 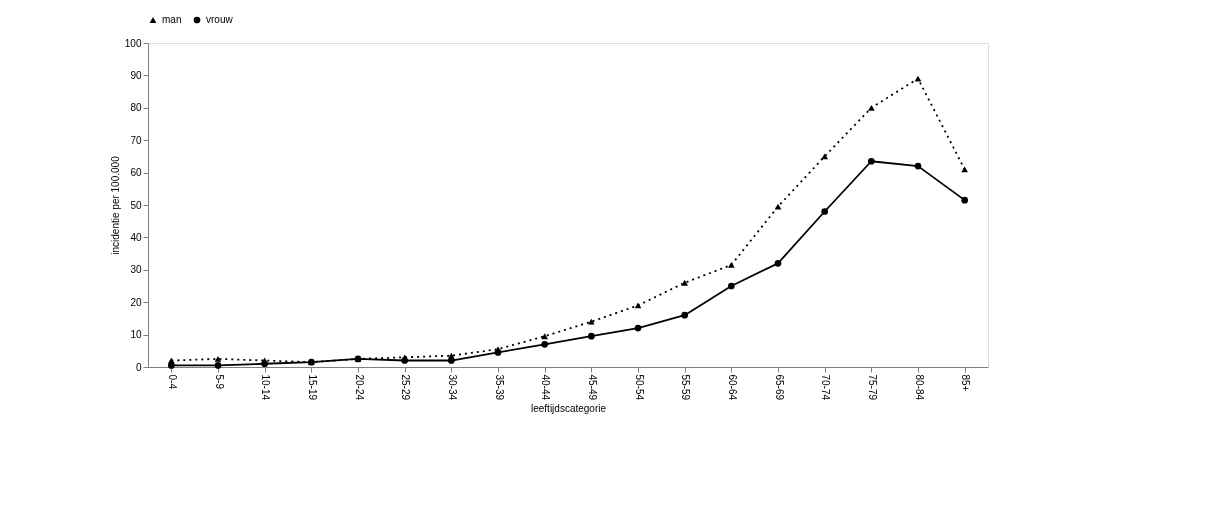 What do you see at coordinates (172, 382) in the screenshot?
I see `x-tick-label: 0-4` at bounding box center [172, 382].